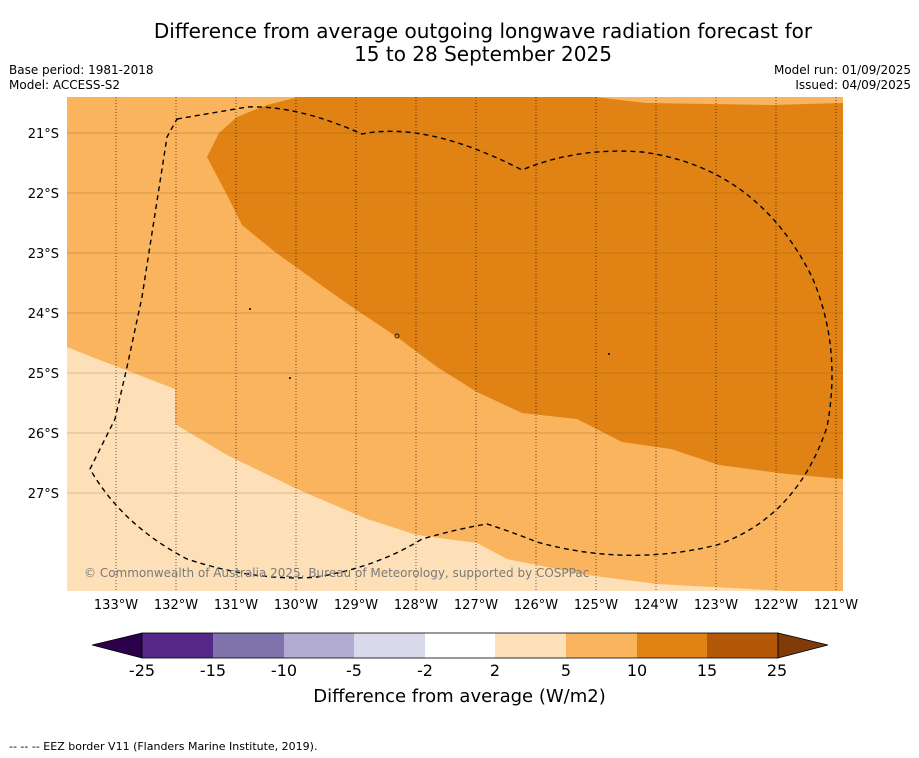 This screenshot has width=919, height=758. What do you see at coordinates (495, 670) in the screenshot?
I see `colorbar-tick: 2` at bounding box center [495, 670].